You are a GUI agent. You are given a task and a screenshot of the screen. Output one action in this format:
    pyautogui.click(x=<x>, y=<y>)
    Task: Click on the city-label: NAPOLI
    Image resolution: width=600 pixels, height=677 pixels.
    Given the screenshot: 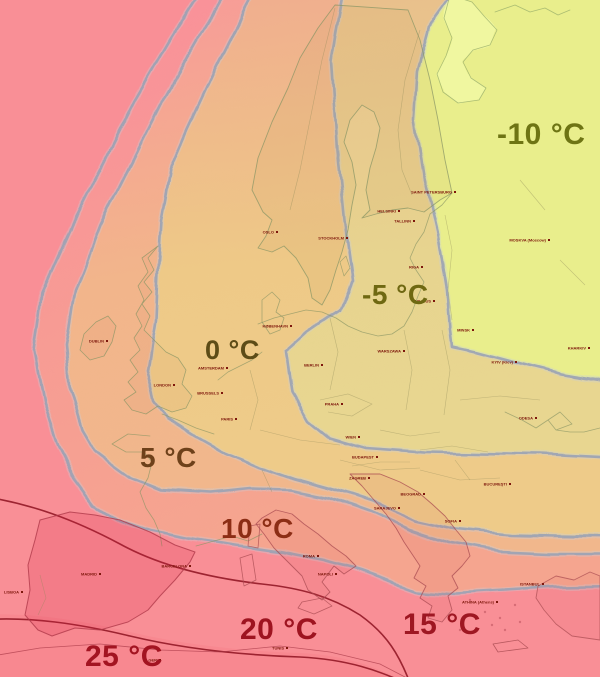 What is the action you would take?
    pyautogui.click(x=325, y=574)
    